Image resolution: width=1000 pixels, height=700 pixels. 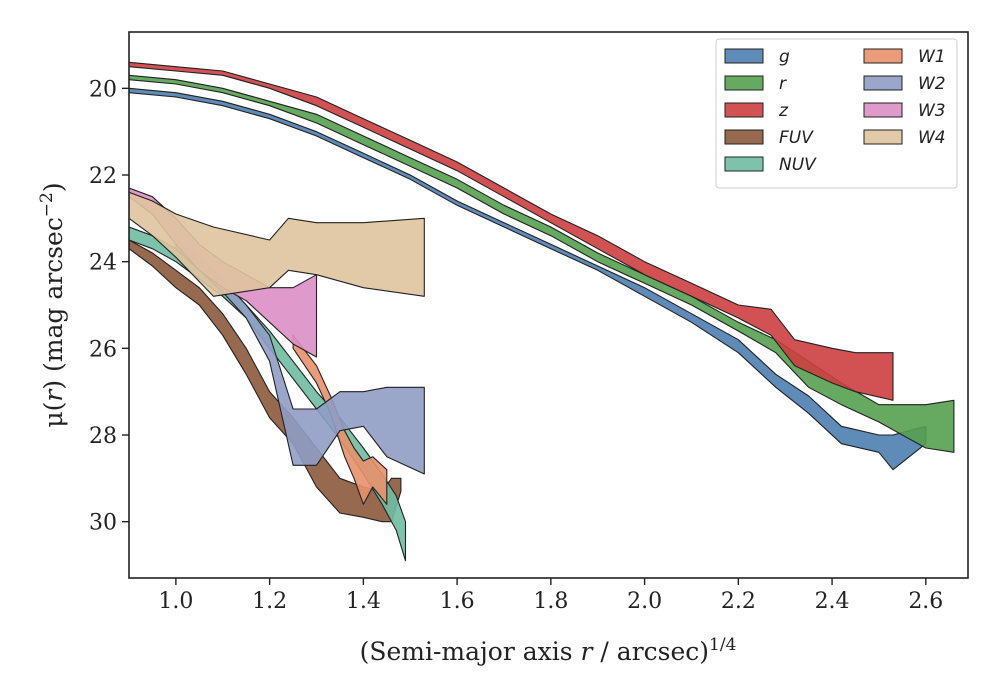 I want to click on x-tick-label: 1.8, so click(x=550, y=601).